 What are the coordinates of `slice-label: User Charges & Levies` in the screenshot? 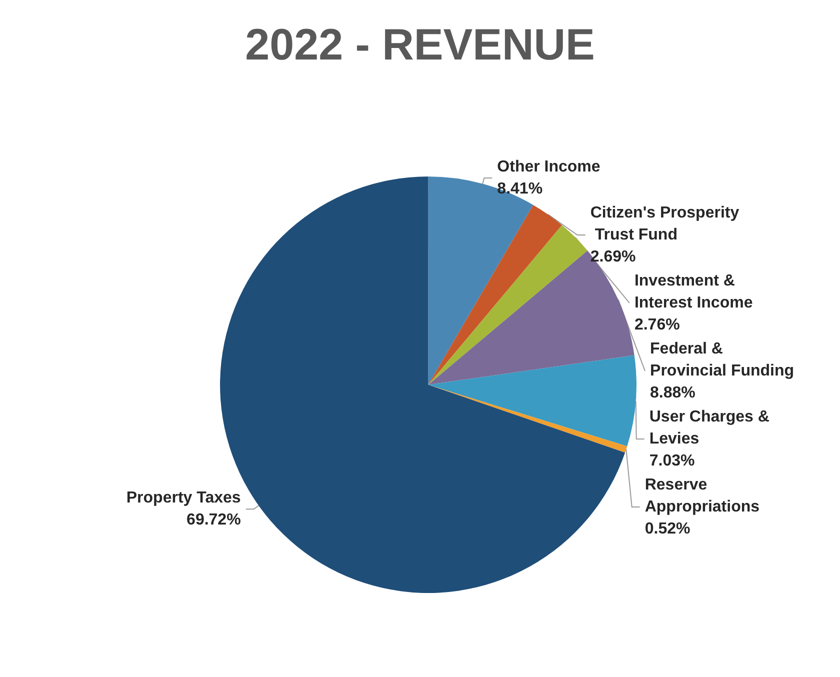 It's located at (711, 428).